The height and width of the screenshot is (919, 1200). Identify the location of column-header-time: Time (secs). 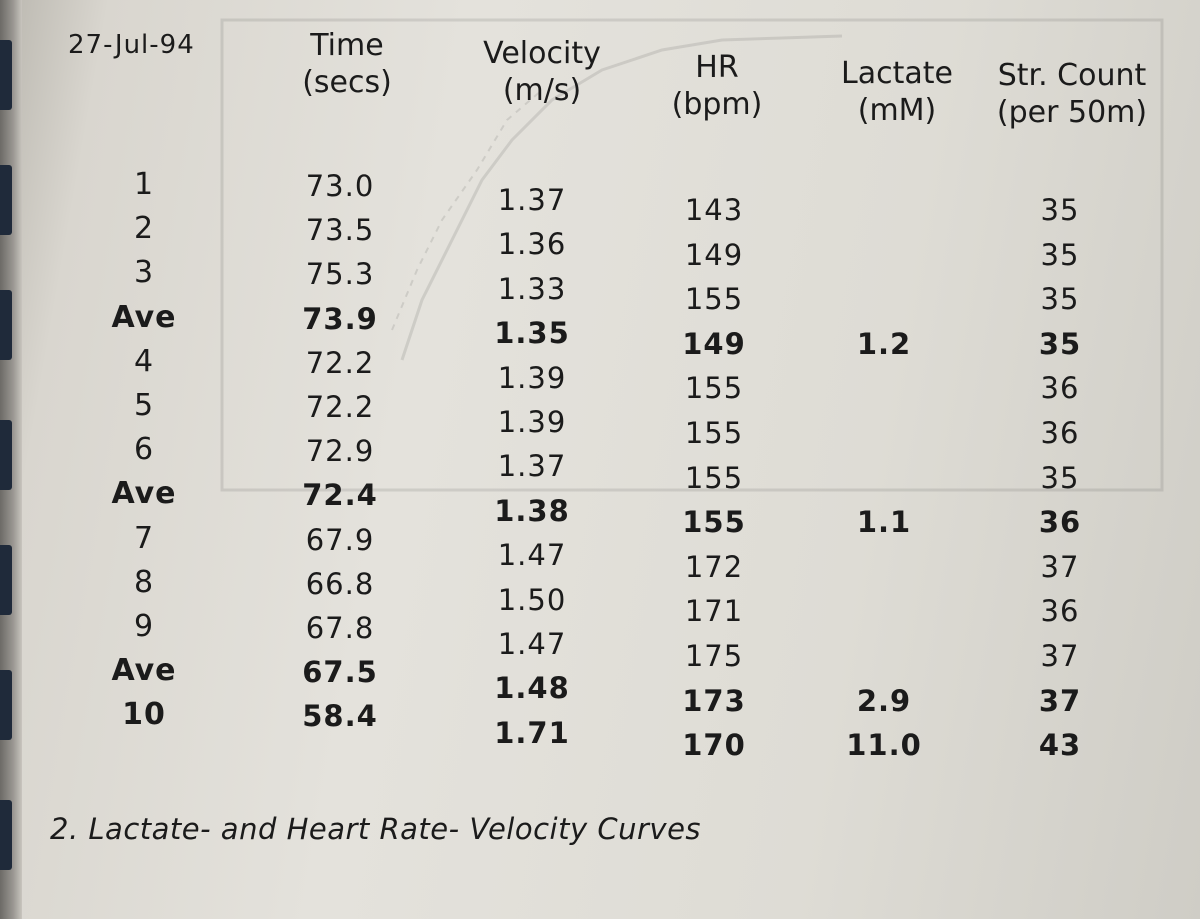
(347, 64).